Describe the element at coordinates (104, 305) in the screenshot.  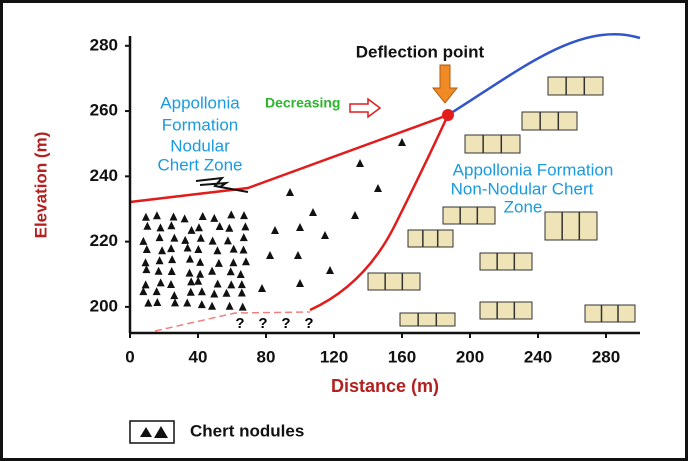
I see `y-tick-label: 200` at that location.